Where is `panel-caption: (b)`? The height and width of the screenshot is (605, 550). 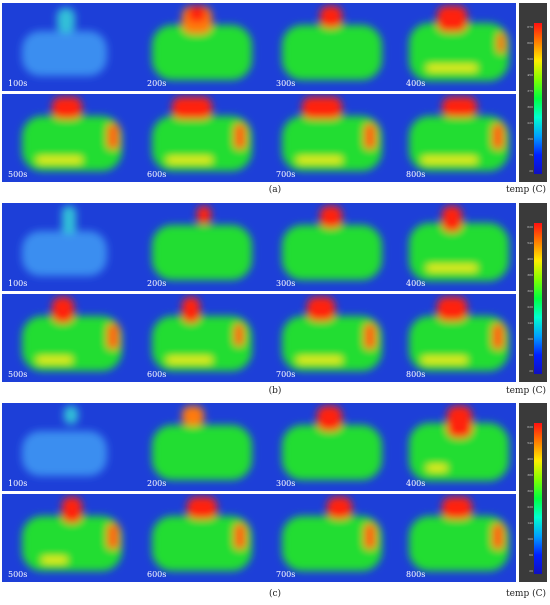 panel-caption: (b) is located at coordinates (275, 391).